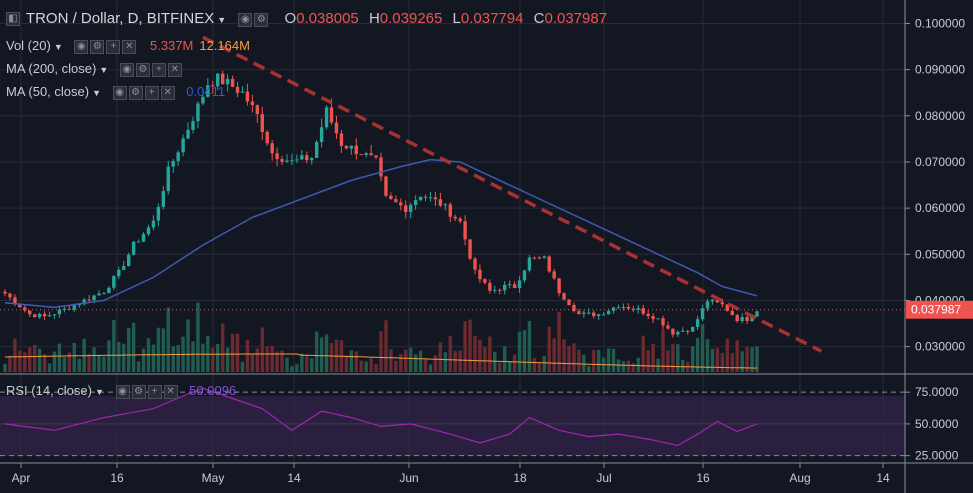 This screenshot has height=493, width=973. I want to click on vol-label: Vol (20), so click(28, 45).